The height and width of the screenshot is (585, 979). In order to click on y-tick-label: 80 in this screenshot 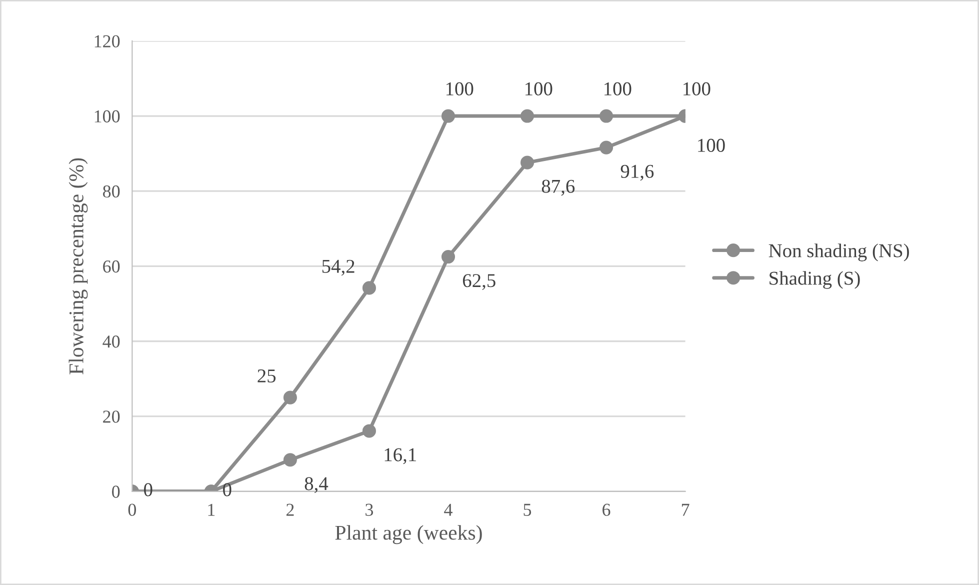, I will do `click(111, 191)`.